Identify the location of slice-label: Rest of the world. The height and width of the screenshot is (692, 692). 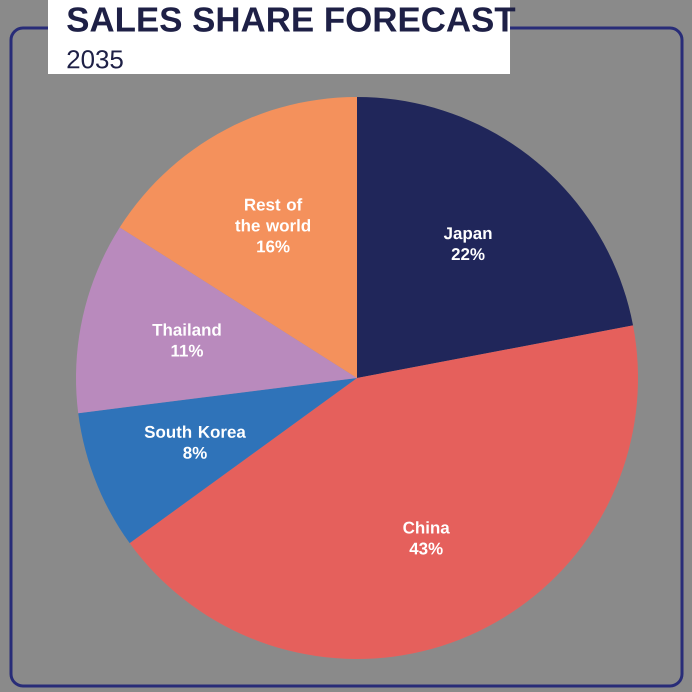
(272, 215).